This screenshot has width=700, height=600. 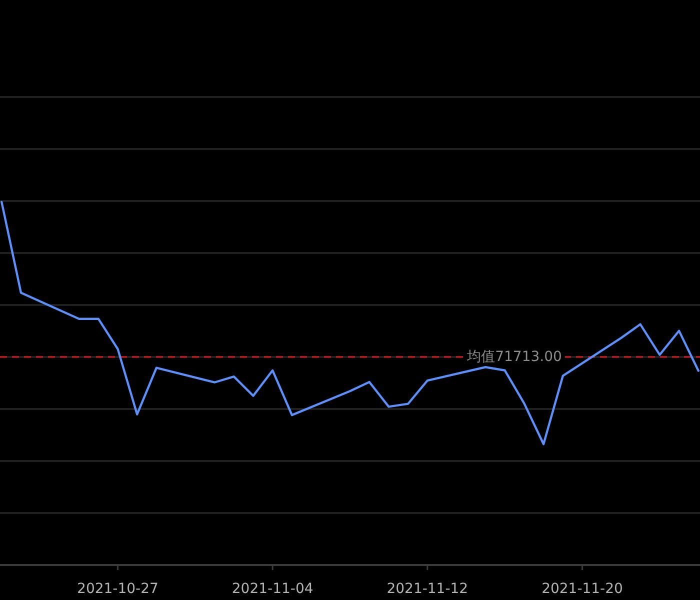 I want to click on x-tick-label: 2021-10-27, so click(x=117, y=589).